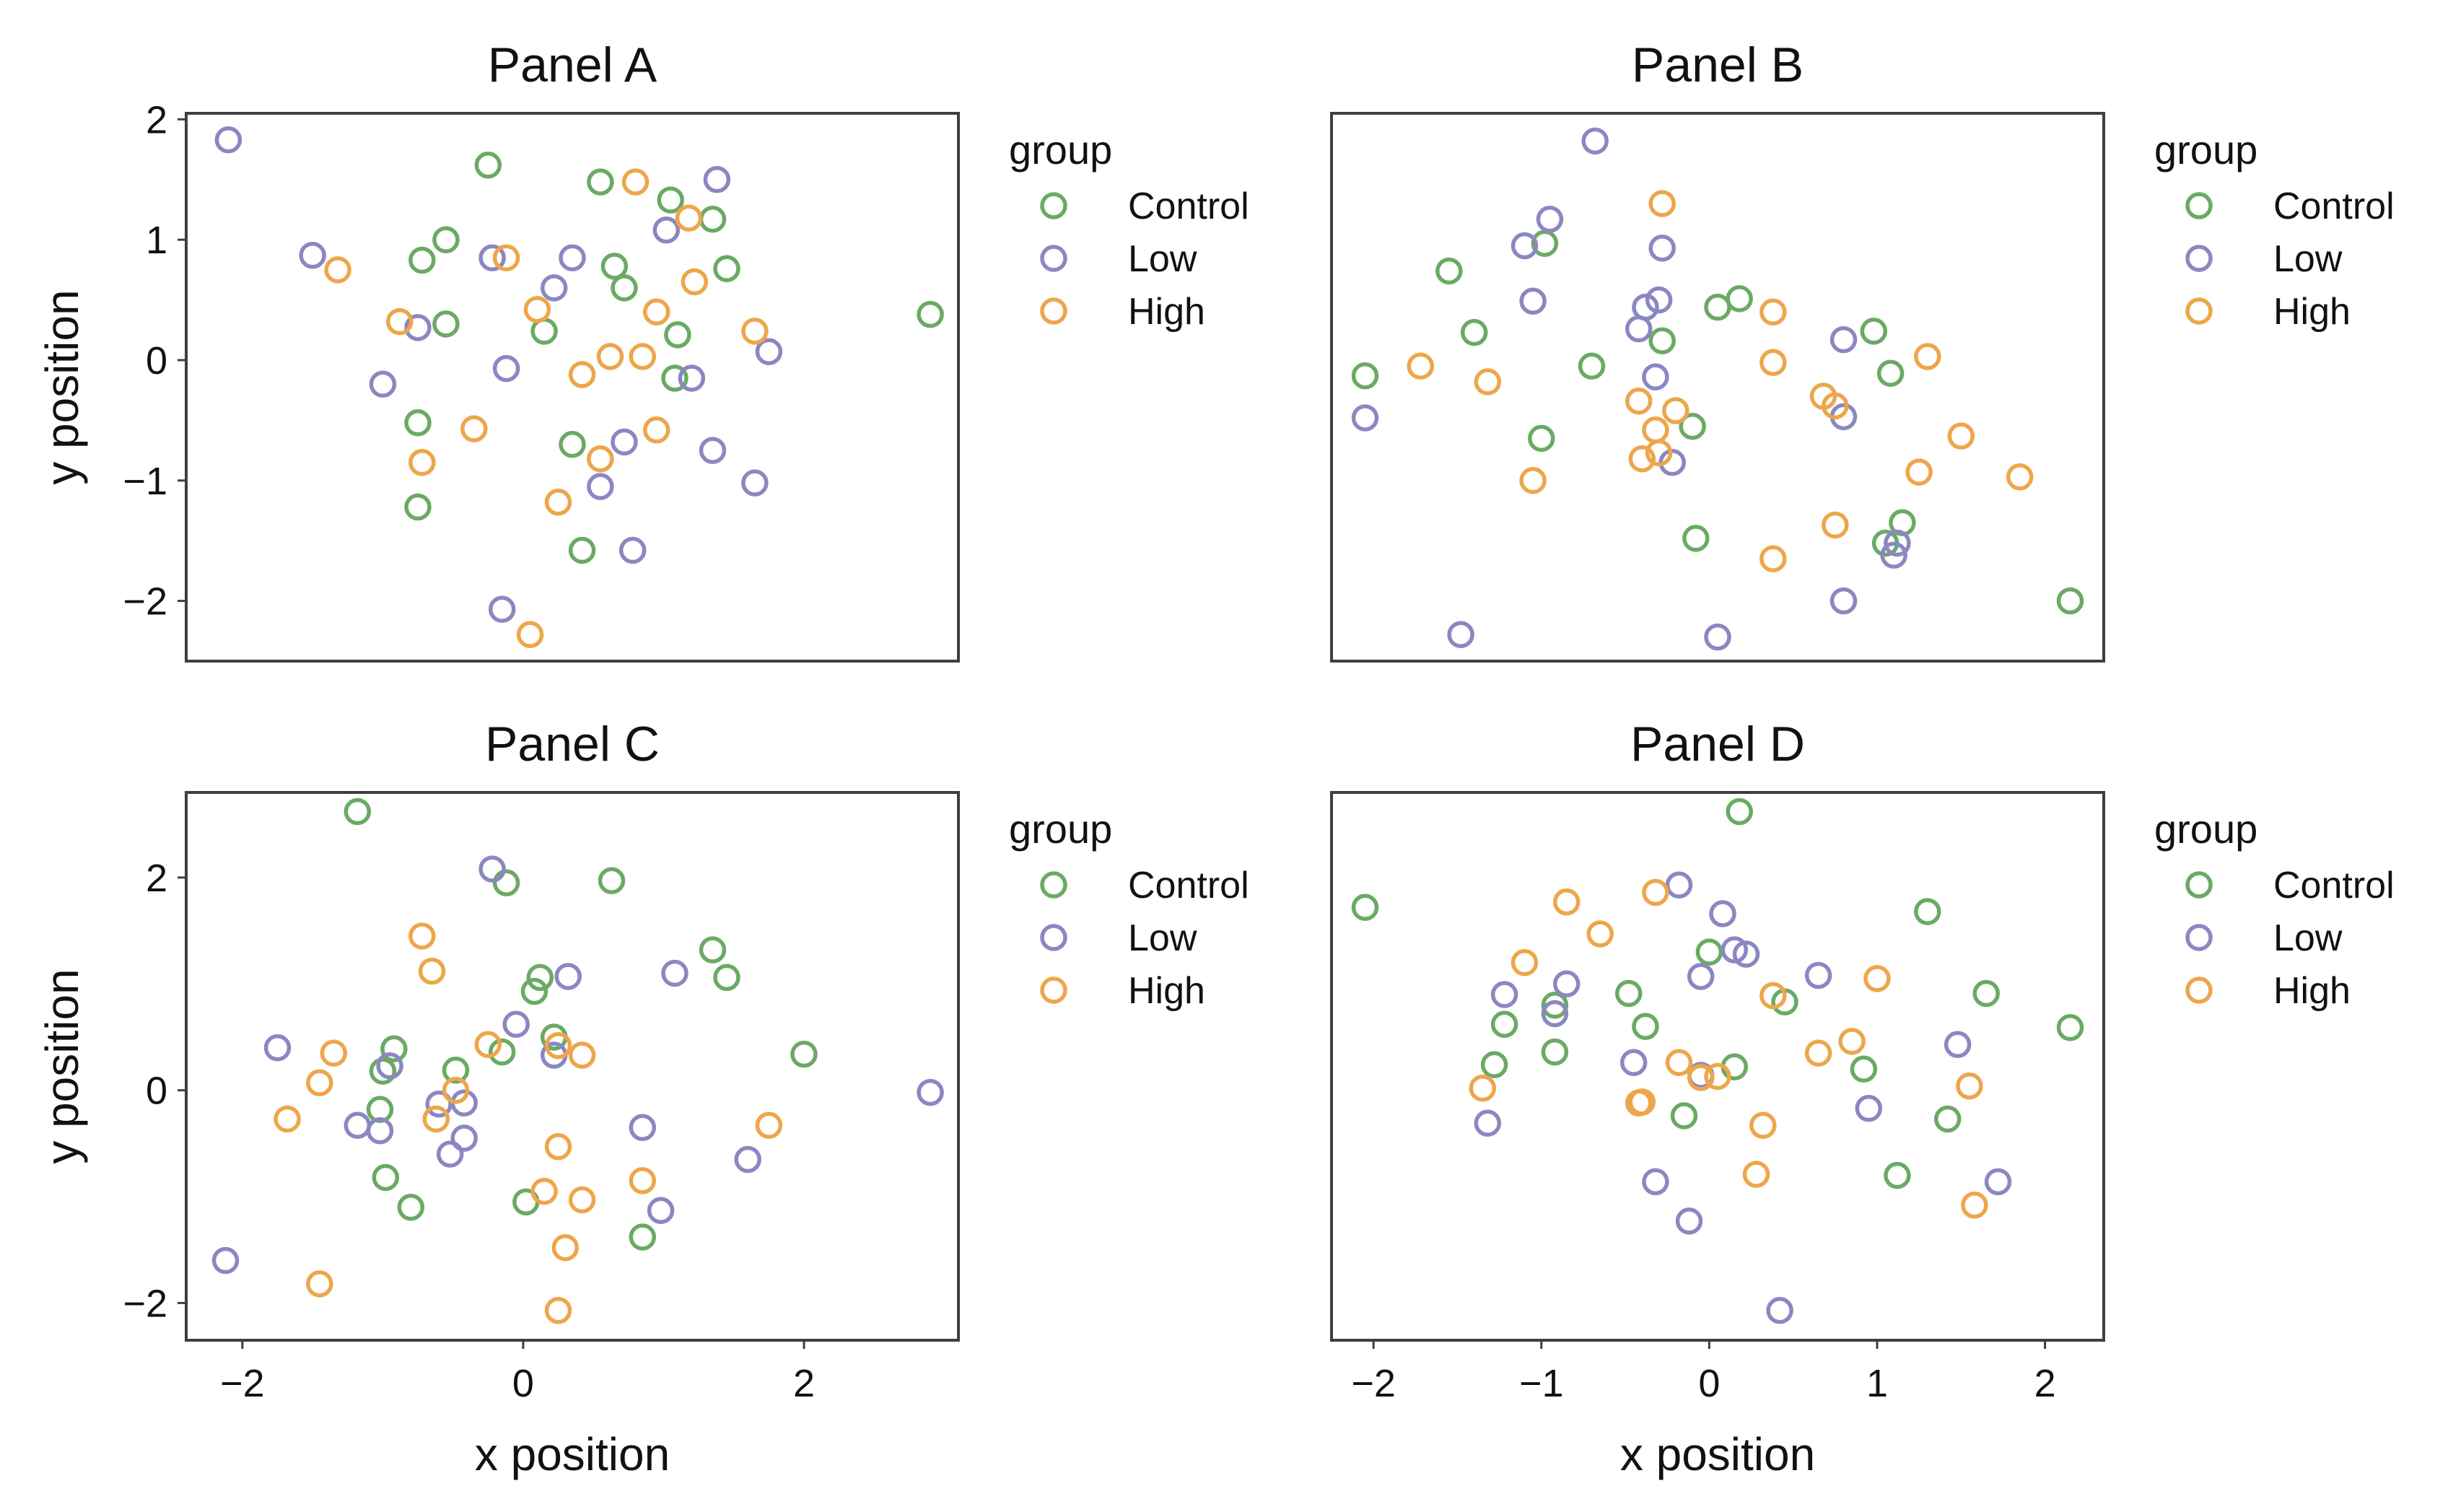 Image resolution: width=2448 pixels, height=1512 pixels. I want to click on y-tick-label: 2, so click(156, 119).